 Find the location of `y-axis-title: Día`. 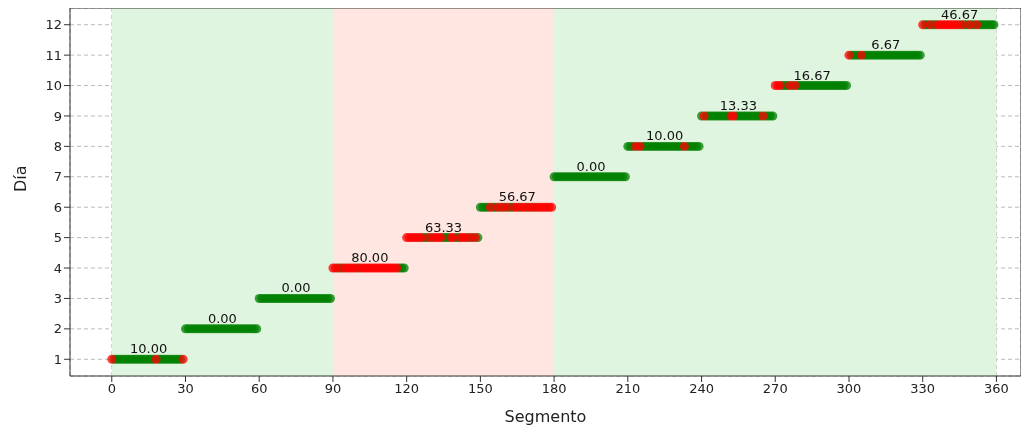

y-axis-title: Día is located at coordinates (20, 178).